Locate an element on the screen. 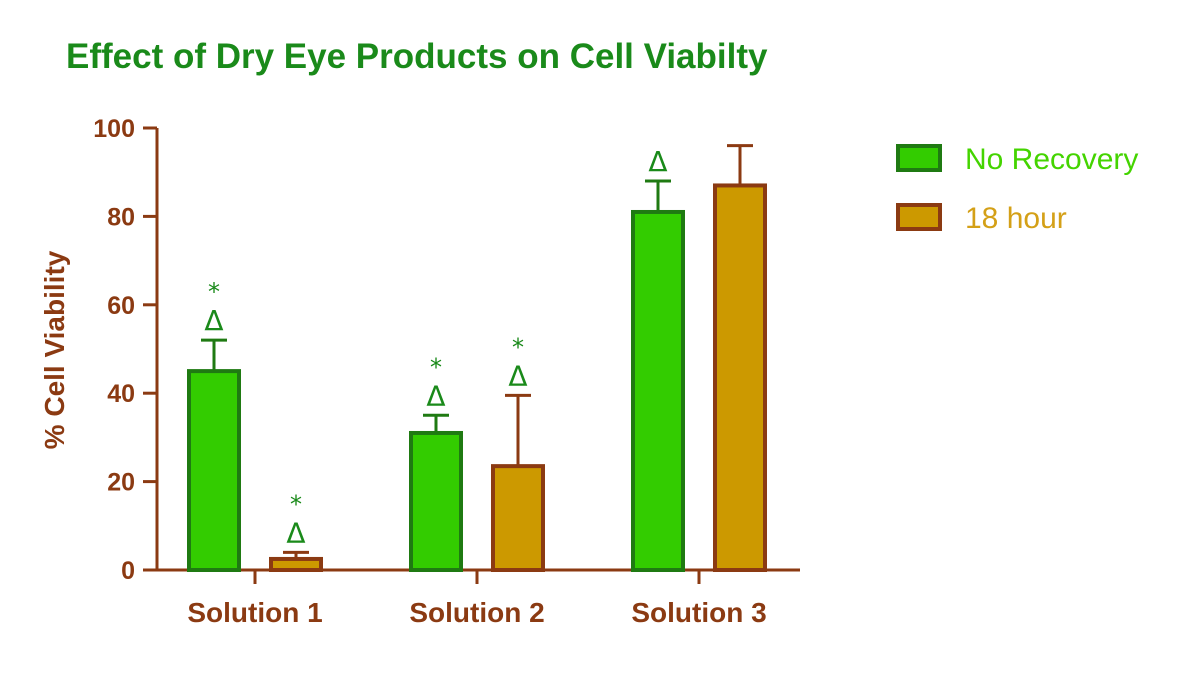 Image resolution: width=1200 pixels, height=675 pixels. x-tick-label: Solution 1 is located at coordinates (254, 612).